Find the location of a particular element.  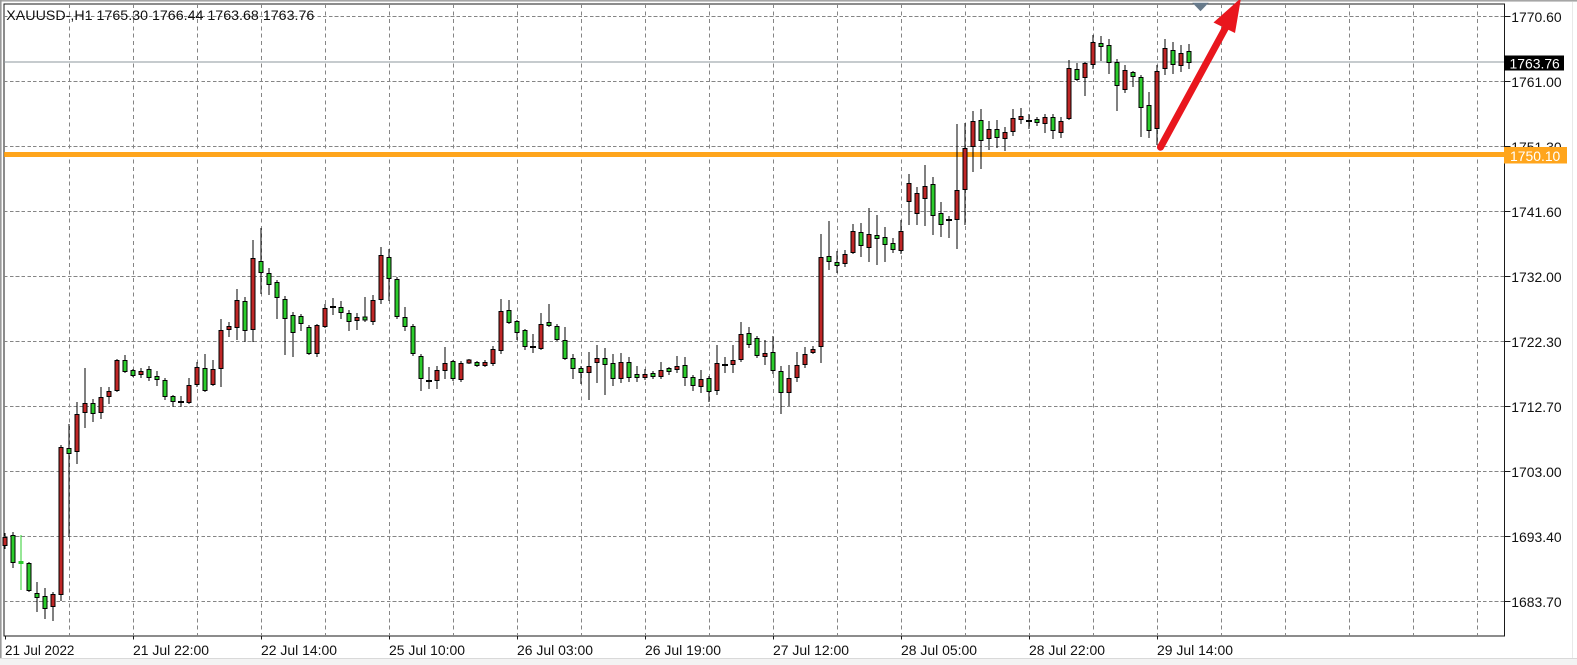

svg-text: 22 Jul 14:00 is located at coordinates (299, 650).